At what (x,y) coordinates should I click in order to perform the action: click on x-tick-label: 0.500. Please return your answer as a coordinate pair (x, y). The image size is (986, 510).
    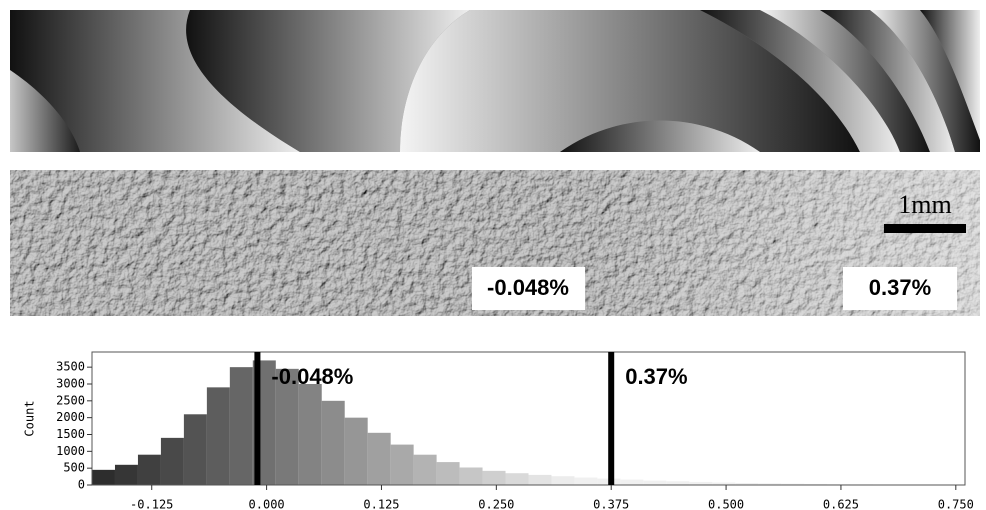
    Looking at the image, I should click on (726, 504).